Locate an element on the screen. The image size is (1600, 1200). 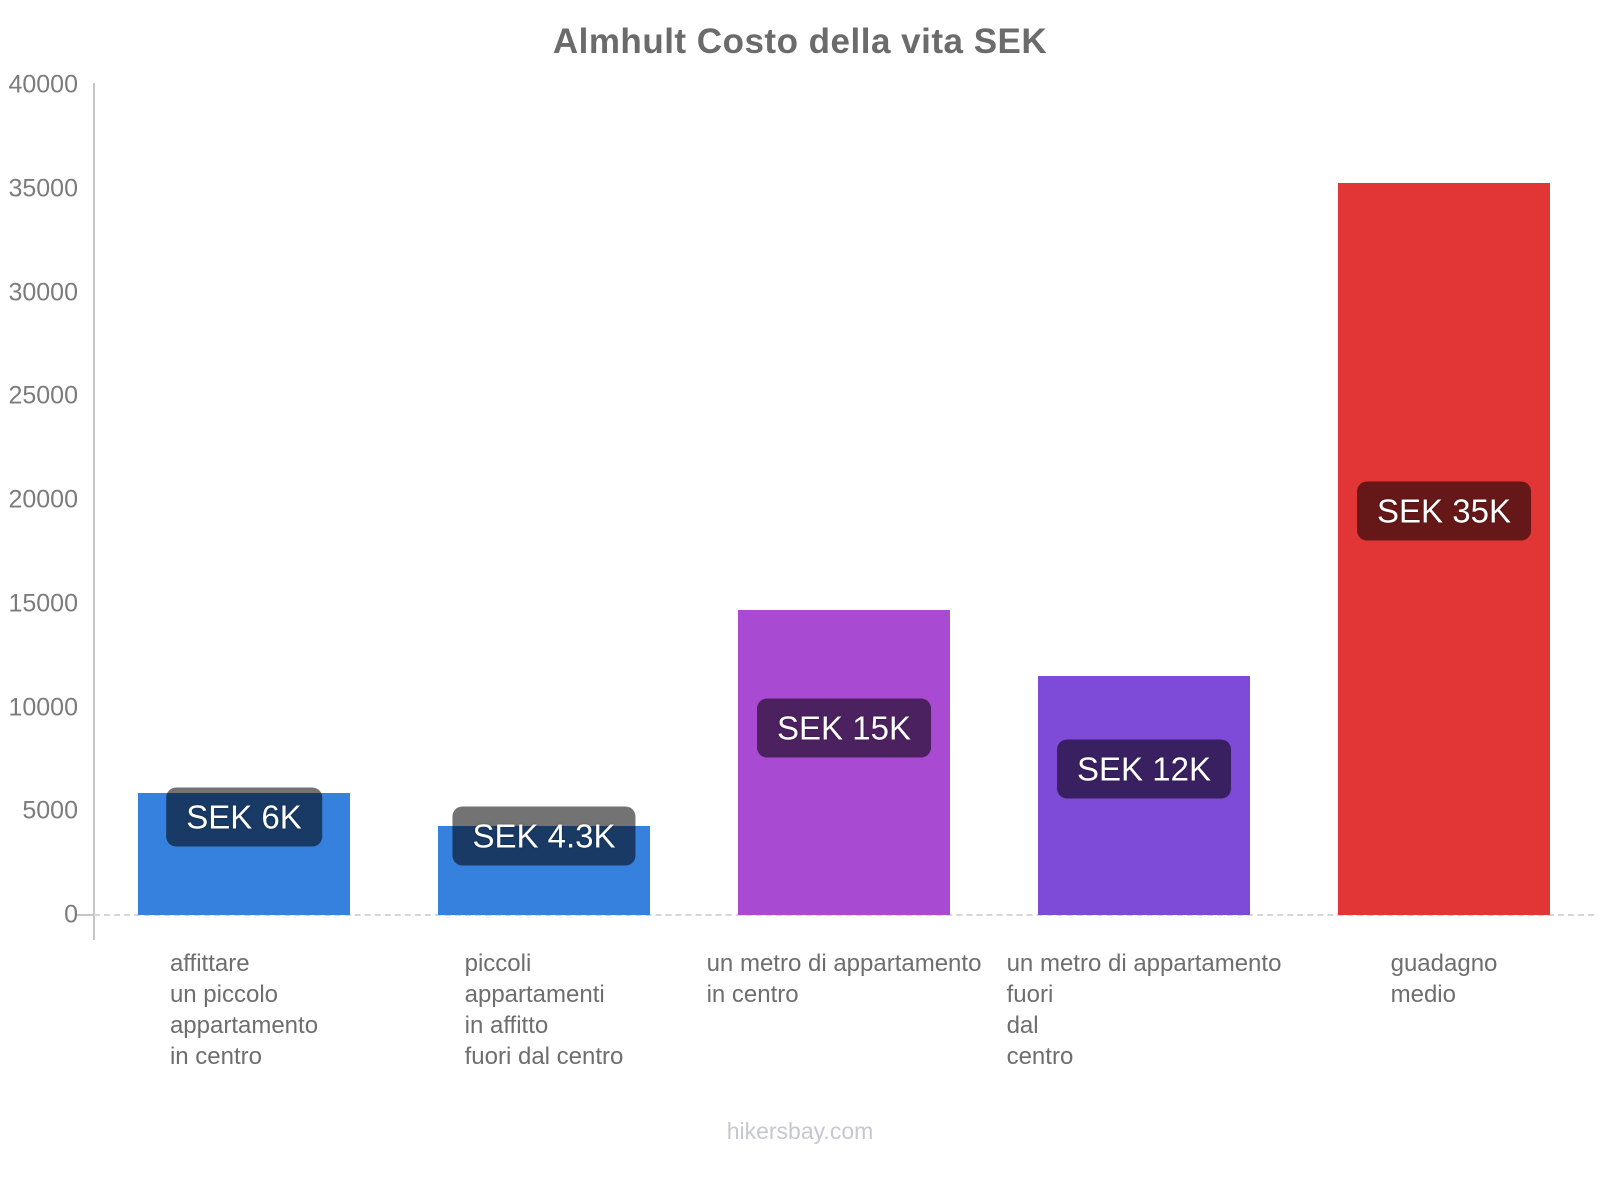
category-label: guadagno medio is located at coordinates (1444, 979).